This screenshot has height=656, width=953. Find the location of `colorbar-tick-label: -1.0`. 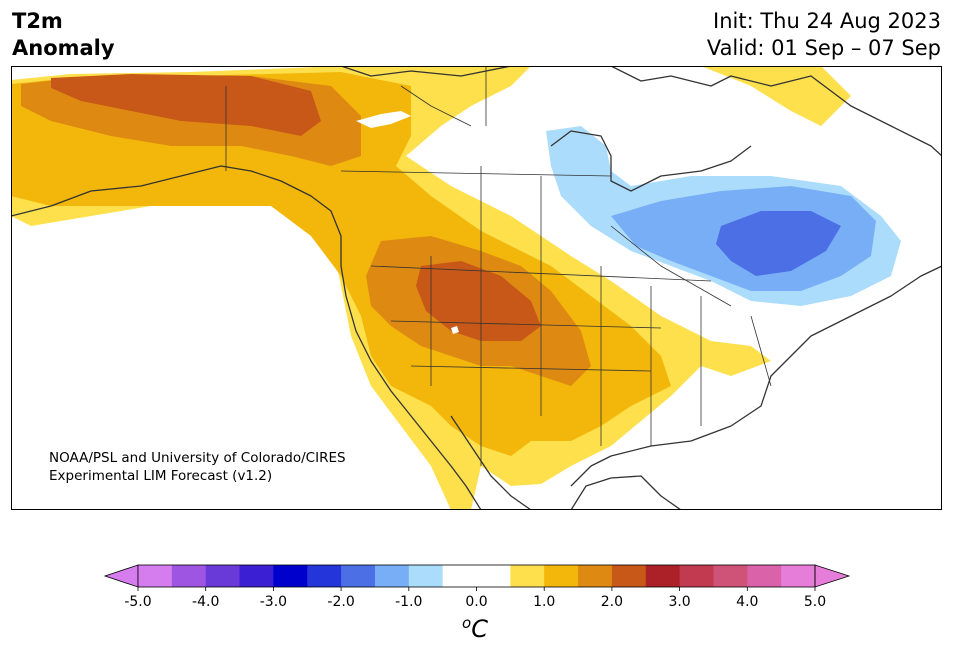

colorbar-tick-label: -1.0 is located at coordinates (408, 602).